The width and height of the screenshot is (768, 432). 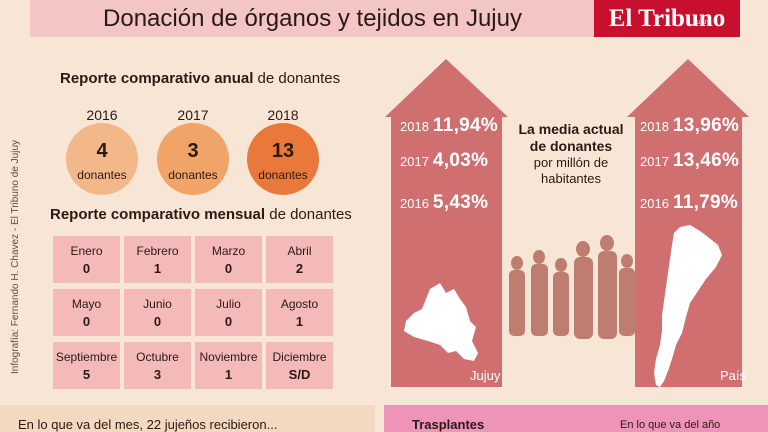 I want to click on brand-sup: JUJUY, so click(x=702, y=23).